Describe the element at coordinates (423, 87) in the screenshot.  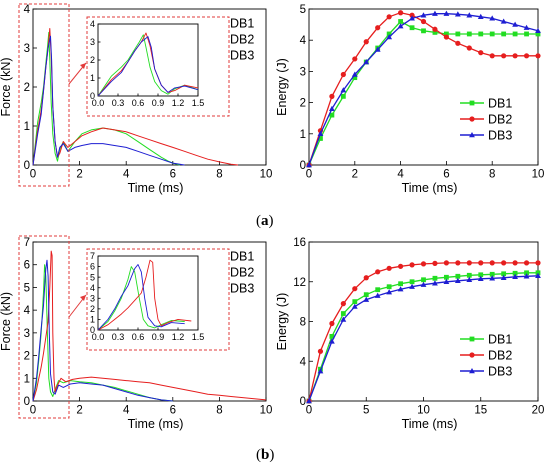
I see `a-energy-plot-frame` at that location.